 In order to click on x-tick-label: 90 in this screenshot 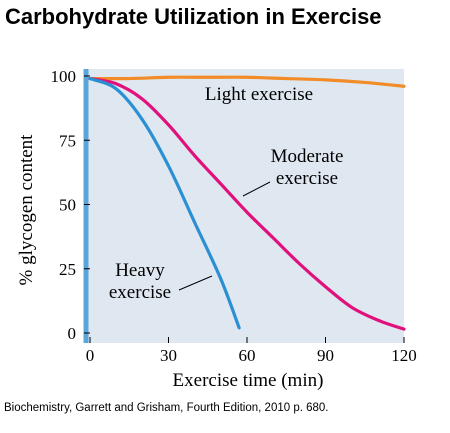, I will do `click(325, 355)`.